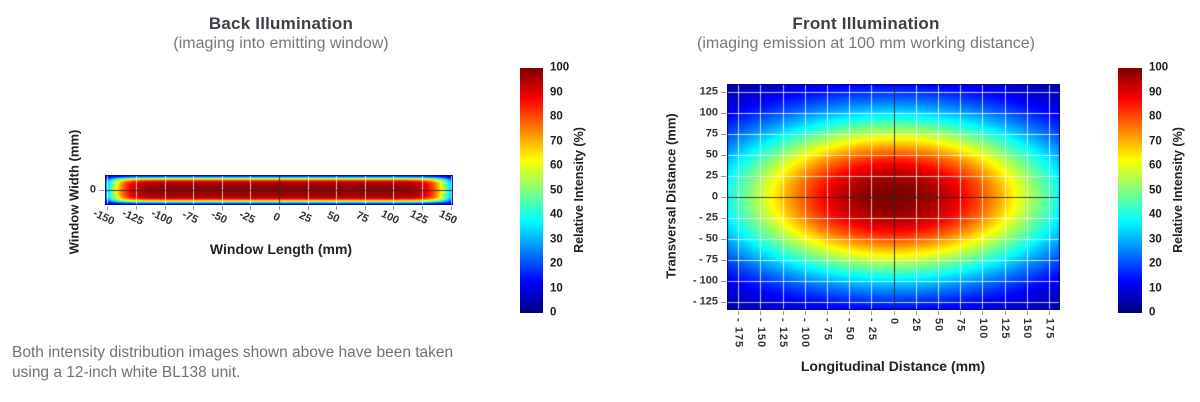  Describe the element at coordinates (1155, 263) in the screenshot. I see `colorbar-tick-label: 20` at that location.